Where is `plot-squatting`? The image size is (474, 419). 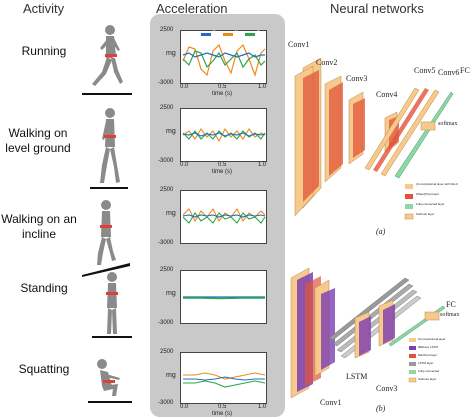
plot-squatting is located at coordinates (223, 378).